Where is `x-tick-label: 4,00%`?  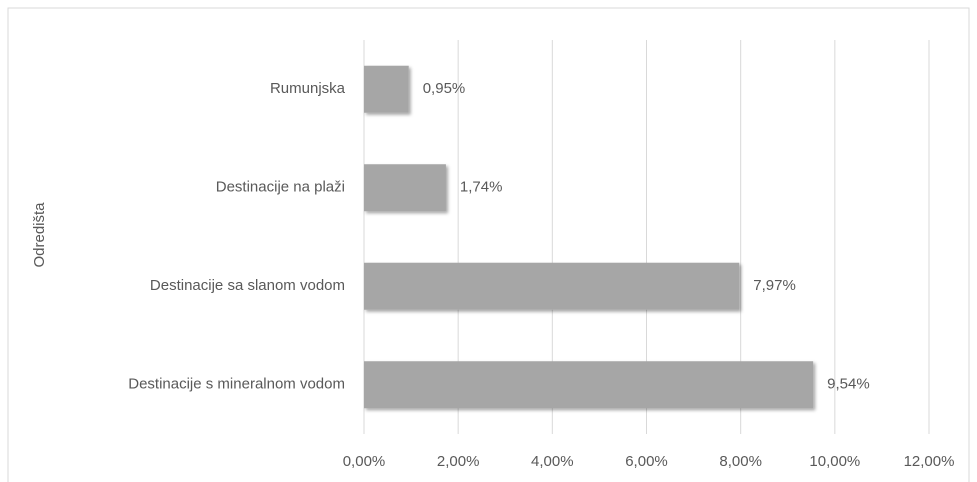 x-tick-label: 4,00% is located at coordinates (552, 461).